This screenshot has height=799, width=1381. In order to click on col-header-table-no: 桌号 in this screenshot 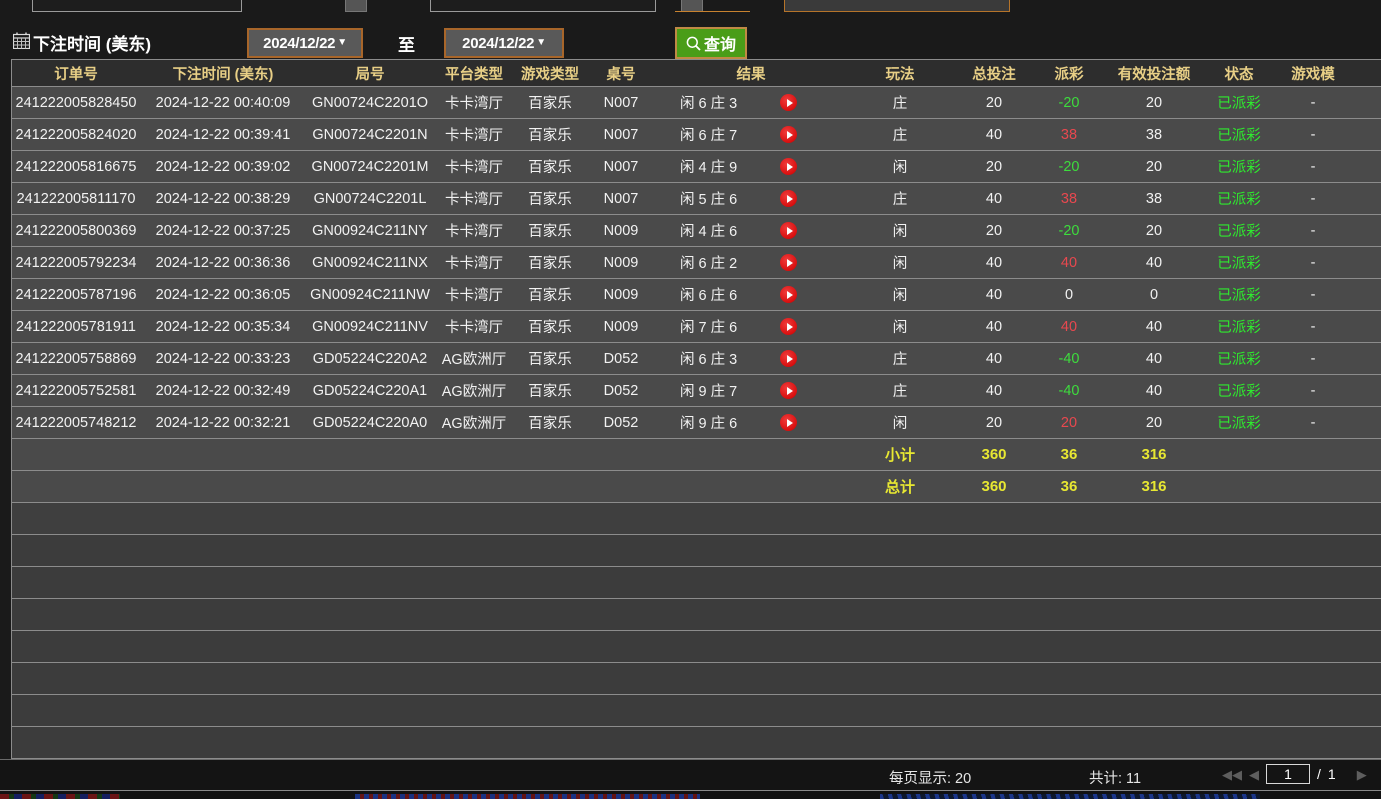, I will do `click(621, 74)`.